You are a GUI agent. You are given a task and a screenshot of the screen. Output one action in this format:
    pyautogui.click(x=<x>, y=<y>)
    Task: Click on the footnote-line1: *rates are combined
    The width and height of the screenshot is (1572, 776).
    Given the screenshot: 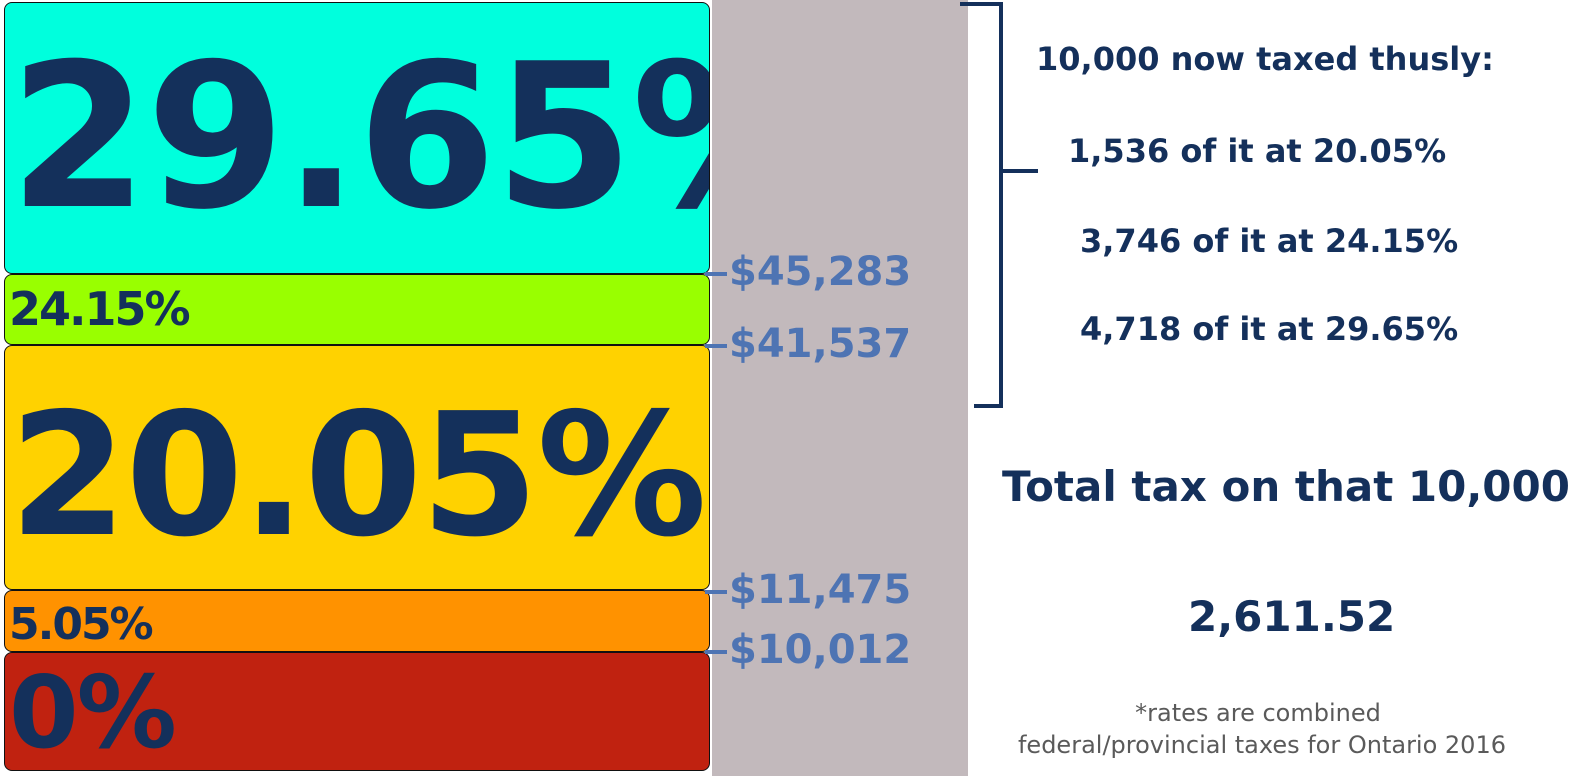 What is the action you would take?
    pyautogui.click(x=1258, y=713)
    